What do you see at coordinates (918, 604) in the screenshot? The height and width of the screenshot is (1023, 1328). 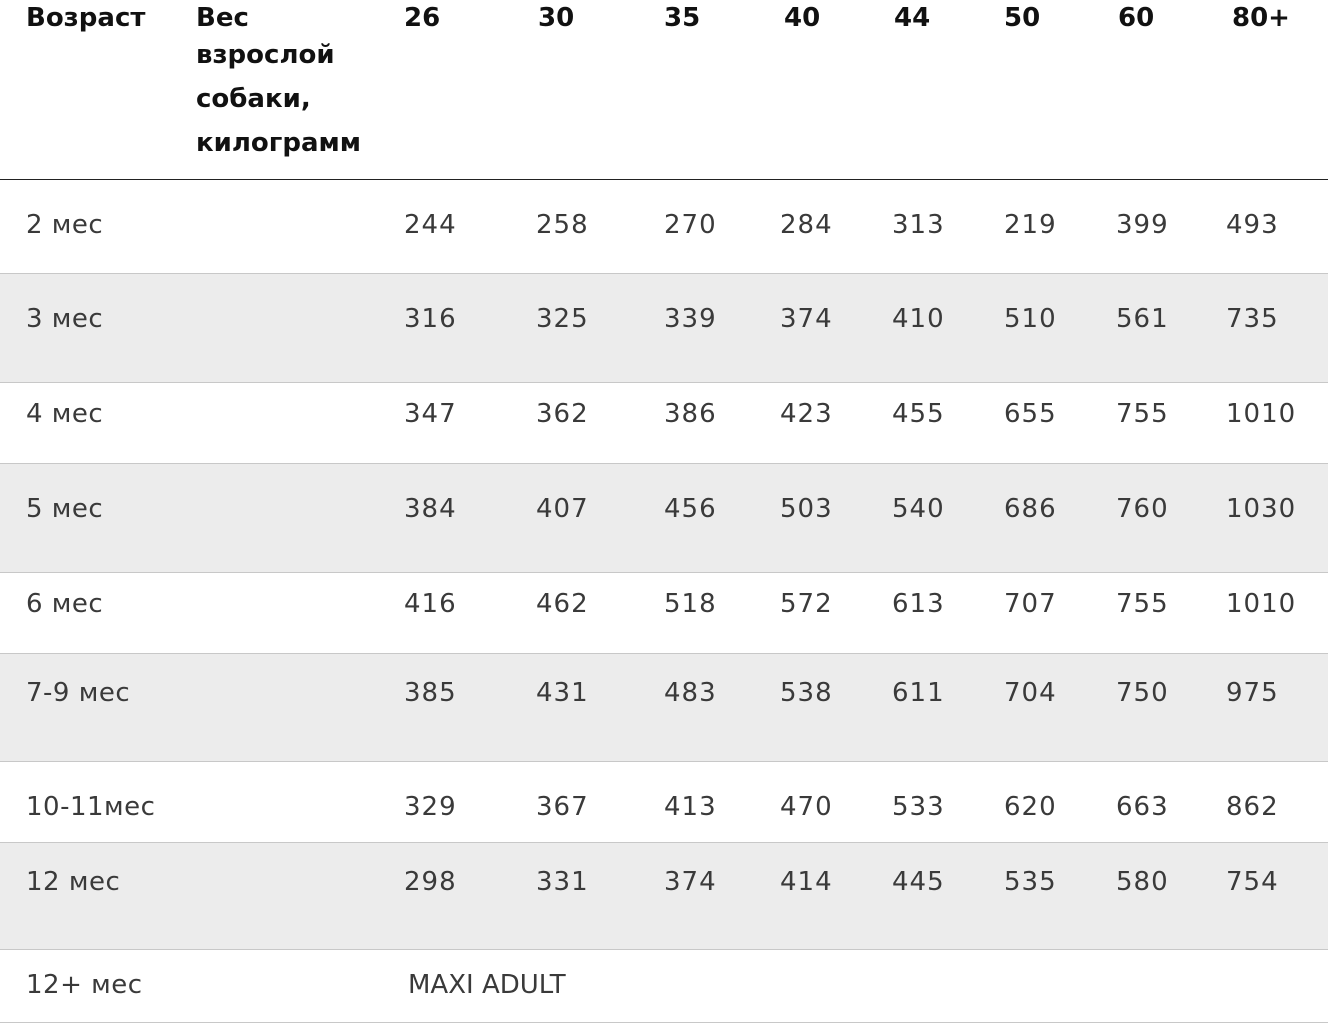 I see `row-value-cell: 613` at bounding box center [918, 604].